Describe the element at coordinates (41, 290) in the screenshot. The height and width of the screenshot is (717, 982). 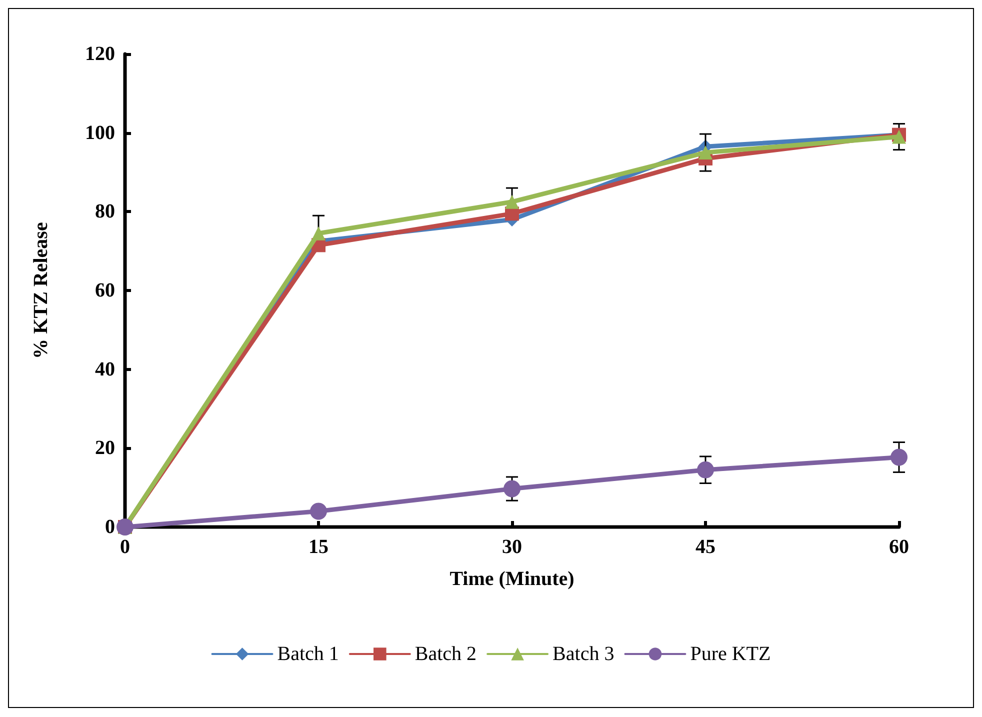
I see `y-axis-title: % KTZ Release` at that location.